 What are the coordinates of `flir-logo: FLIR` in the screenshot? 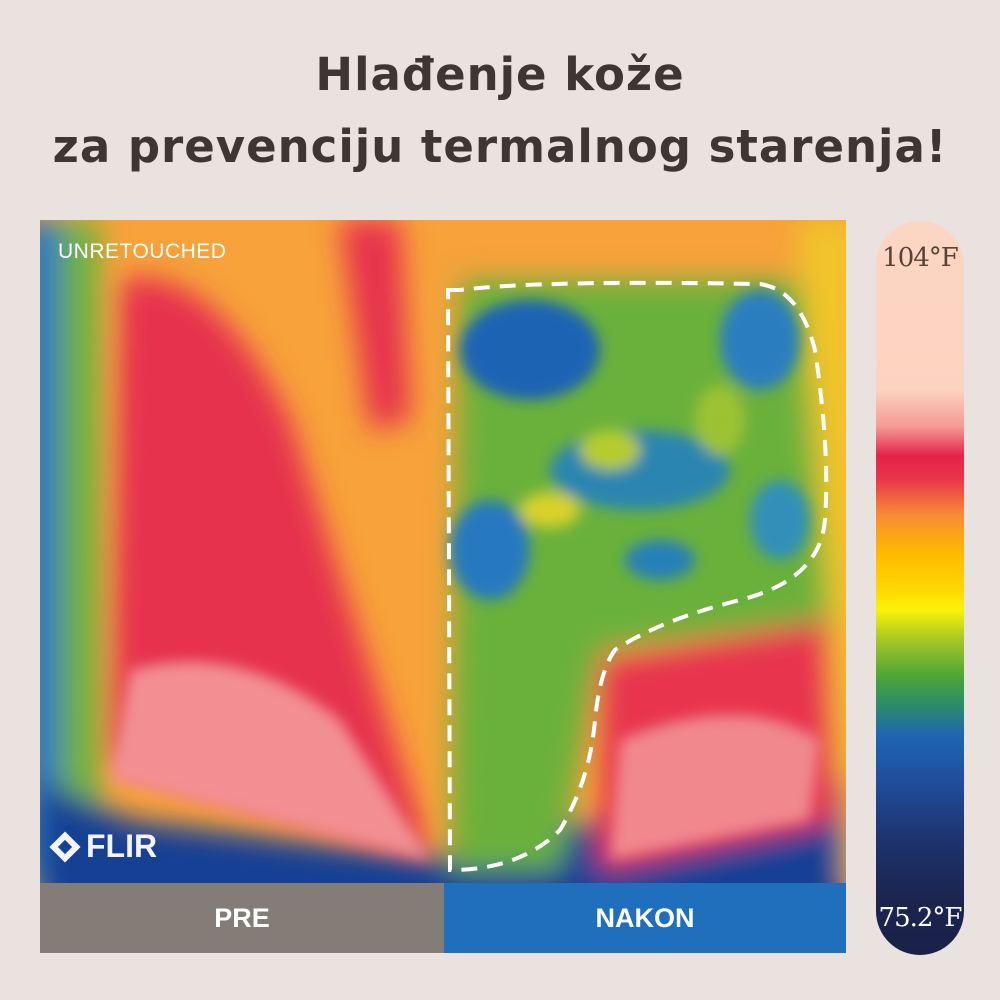 It's located at (103, 846).